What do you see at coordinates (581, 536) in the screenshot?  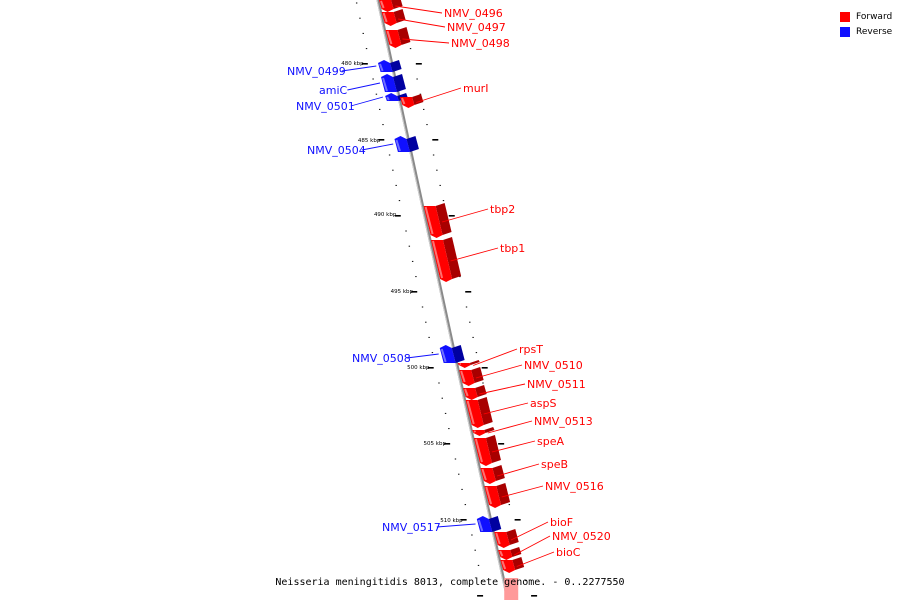 I see `gene-label: NMV_0520` at bounding box center [581, 536].